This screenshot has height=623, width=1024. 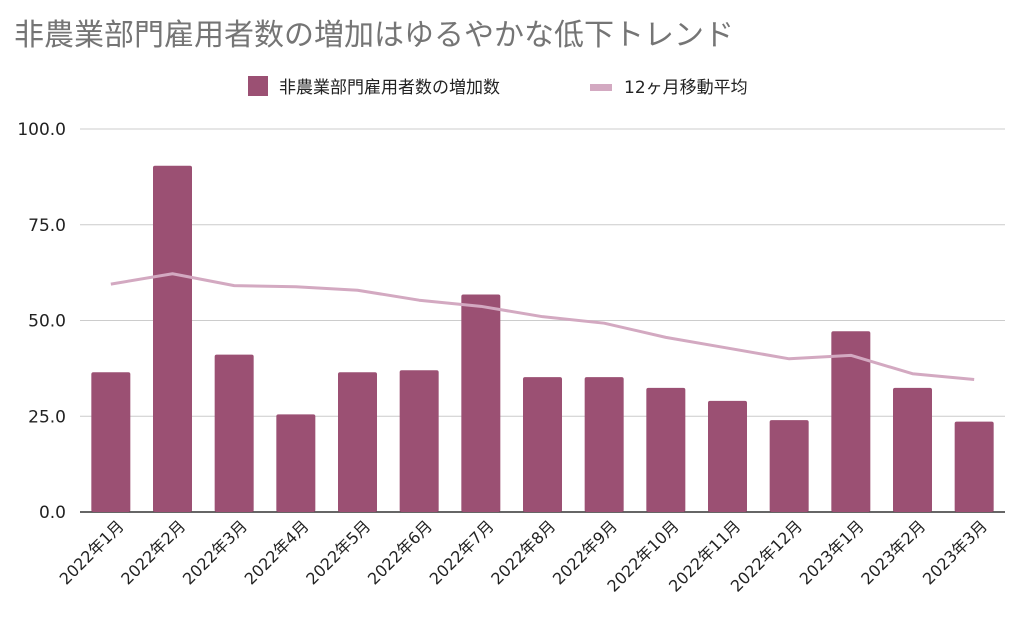 What do you see at coordinates (277, 552) in the screenshot?
I see `x-tick-label: 2022年4月` at bounding box center [277, 552].